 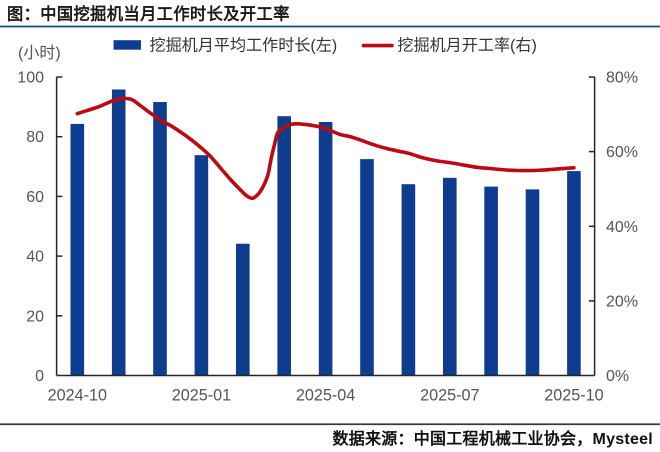 I want to click on svg-text: 20, so click(x=35, y=316).